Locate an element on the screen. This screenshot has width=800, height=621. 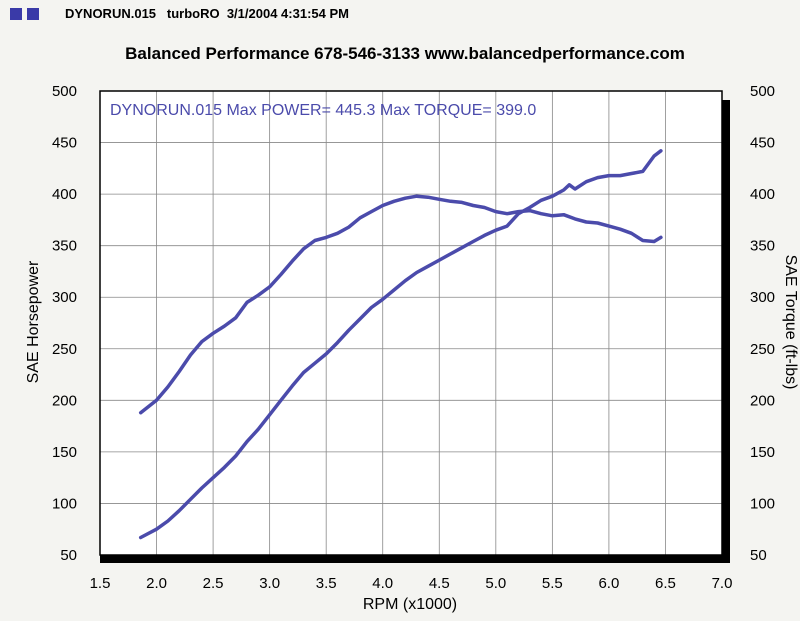
y2-axis-label: SAE Torque (ft-lbs) is located at coordinates (790, 322).